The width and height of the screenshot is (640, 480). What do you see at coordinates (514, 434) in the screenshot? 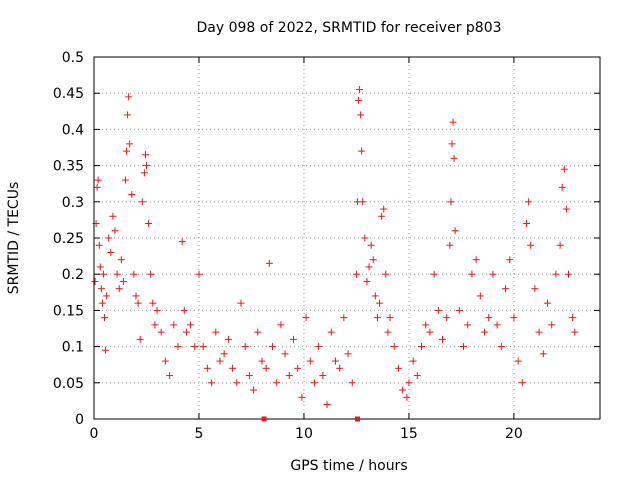
I see `x-tick-label: 20` at bounding box center [514, 434].